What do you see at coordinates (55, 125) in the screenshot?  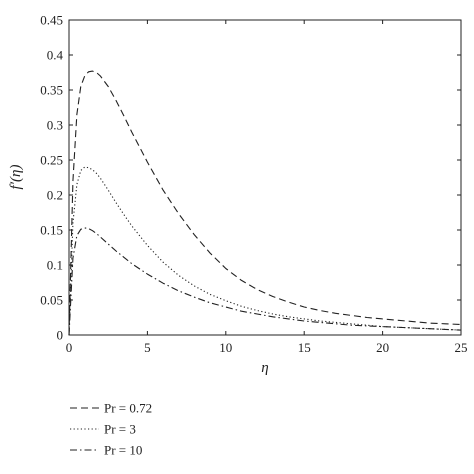 I see `y-tick-label: 0.3` at bounding box center [55, 125].